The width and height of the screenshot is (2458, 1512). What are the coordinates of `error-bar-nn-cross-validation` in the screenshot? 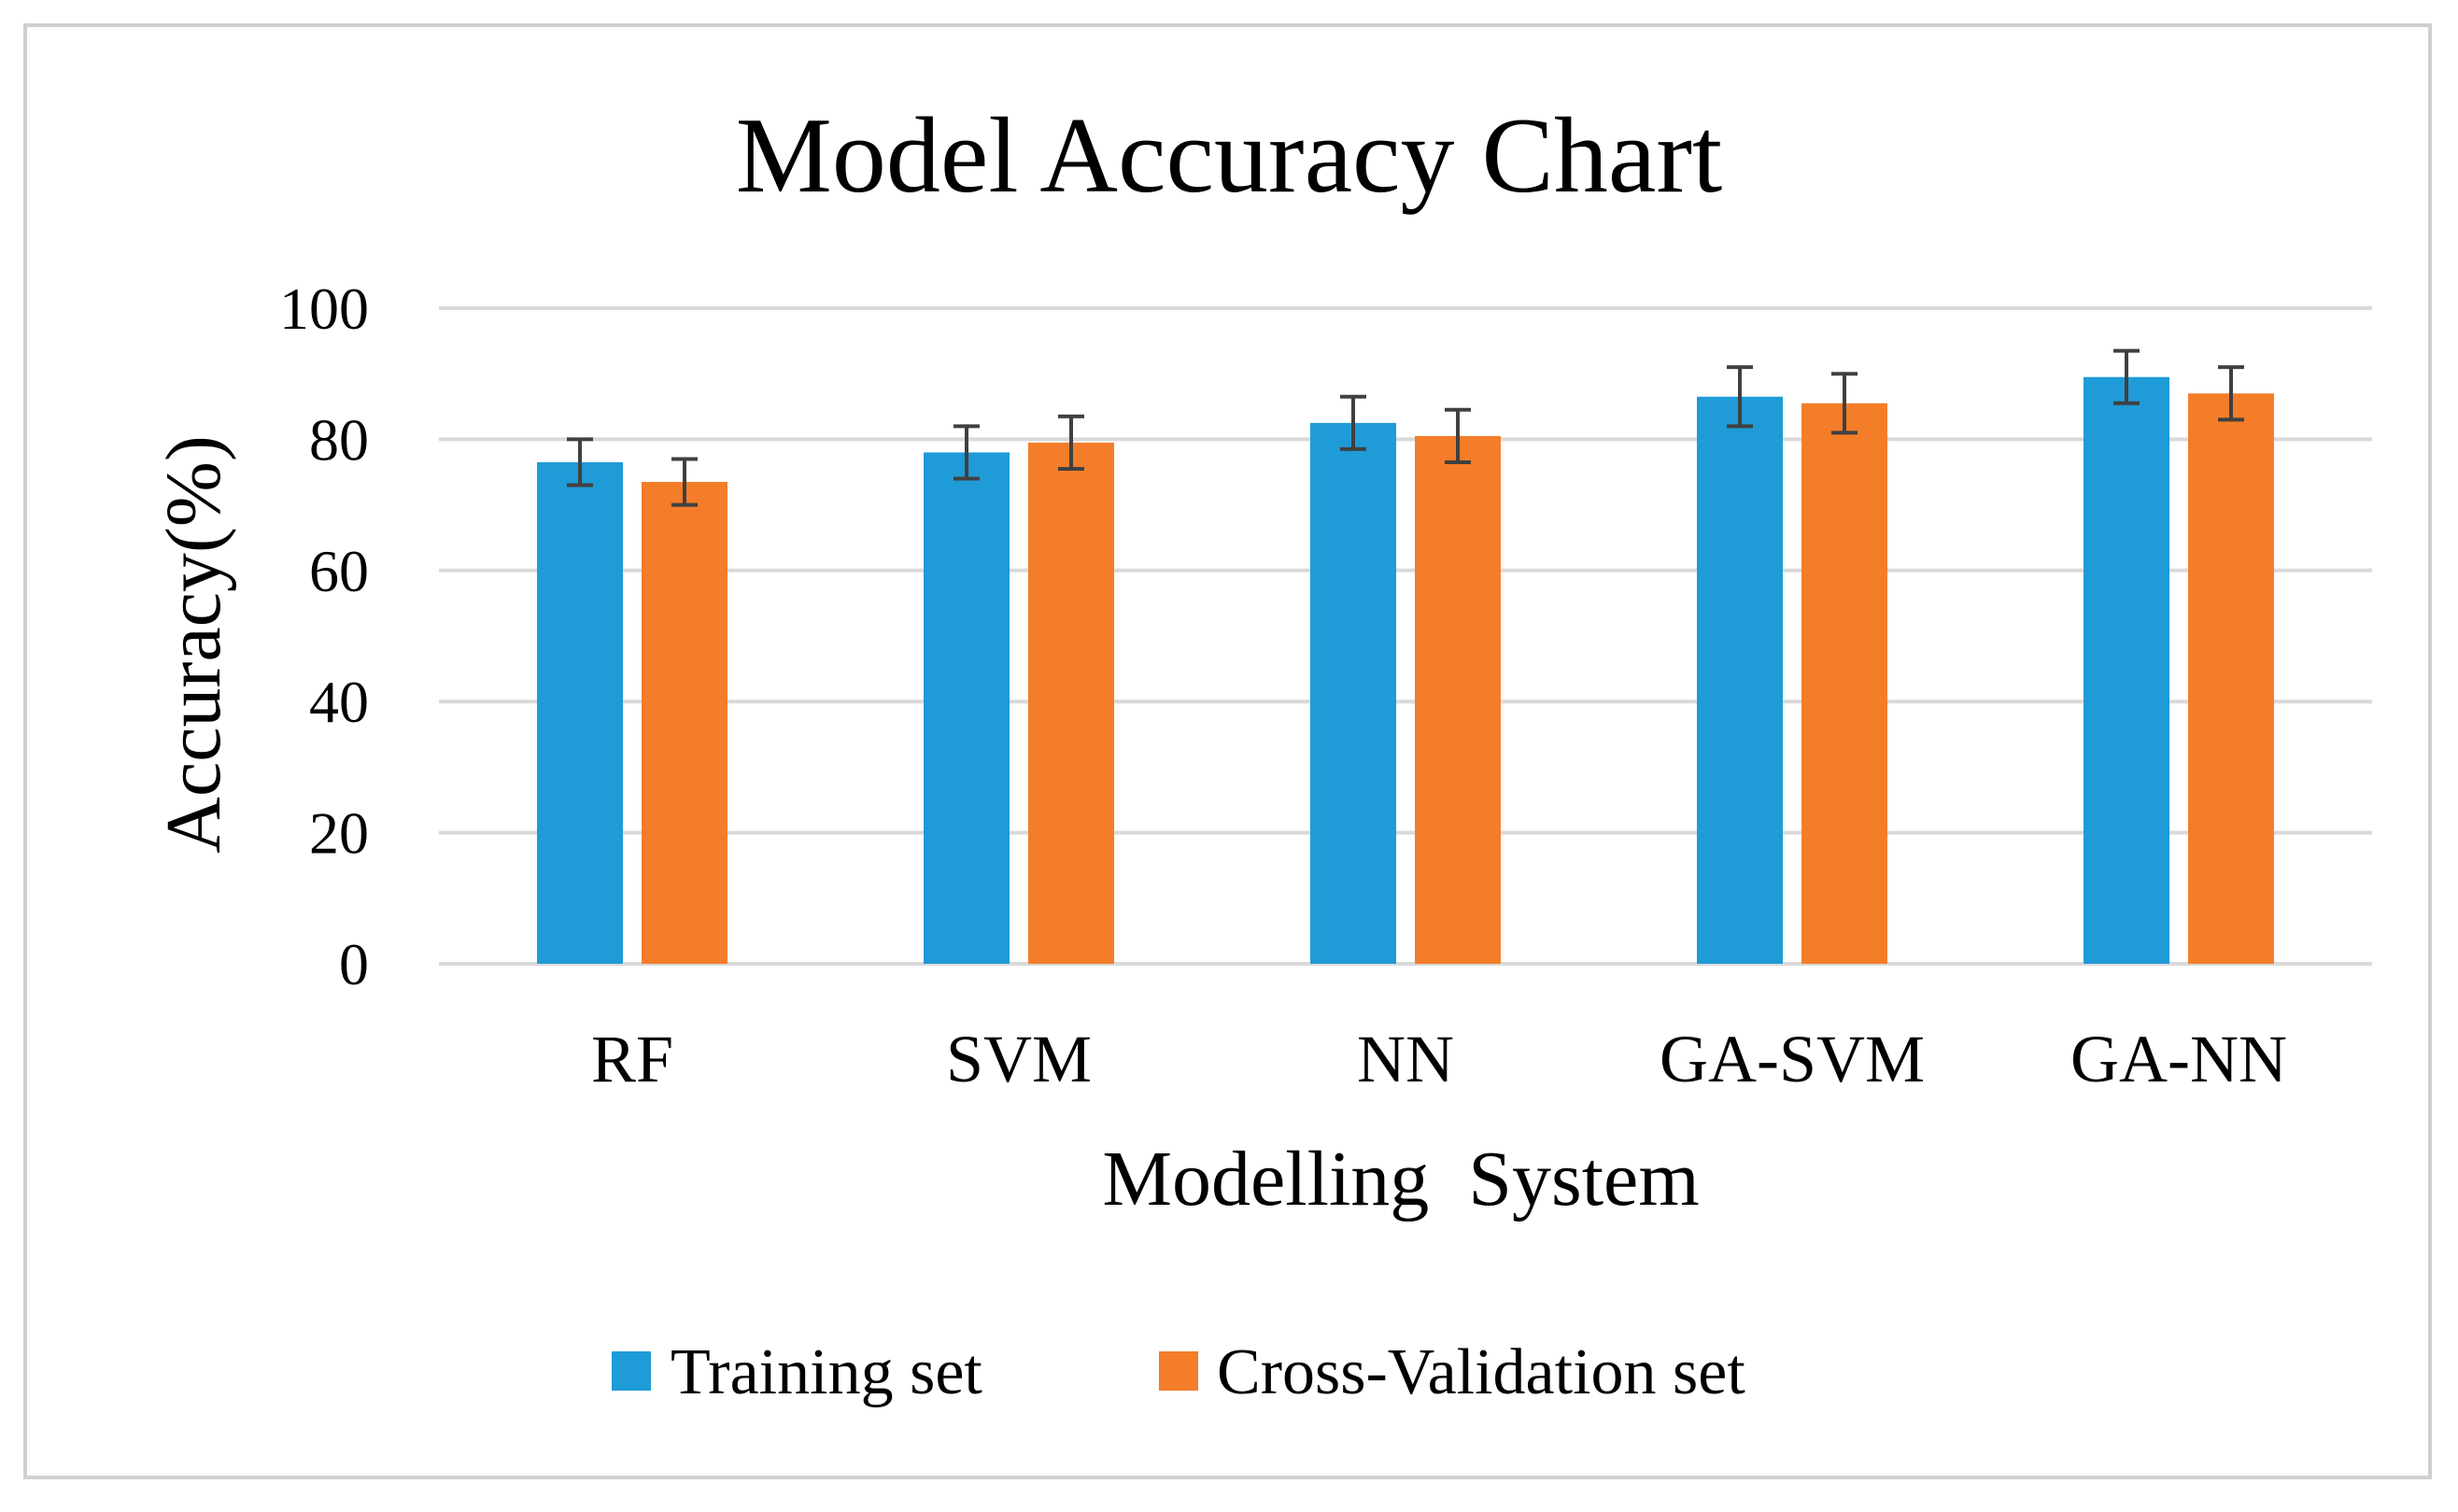 It's located at (1458, 435).